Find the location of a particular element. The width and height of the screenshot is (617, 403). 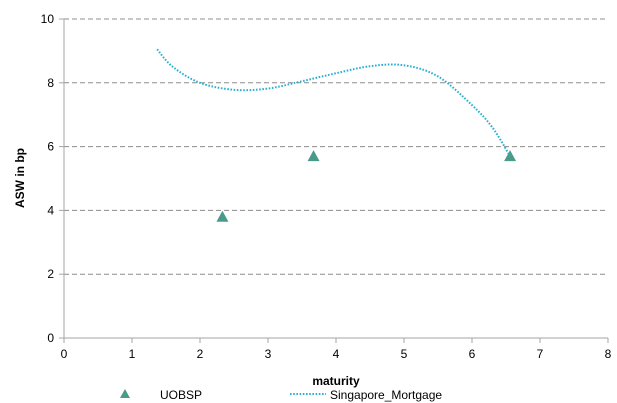

legend-item-singapore-mortgage: Singapore_Mortgage is located at coordinates (366, 395).